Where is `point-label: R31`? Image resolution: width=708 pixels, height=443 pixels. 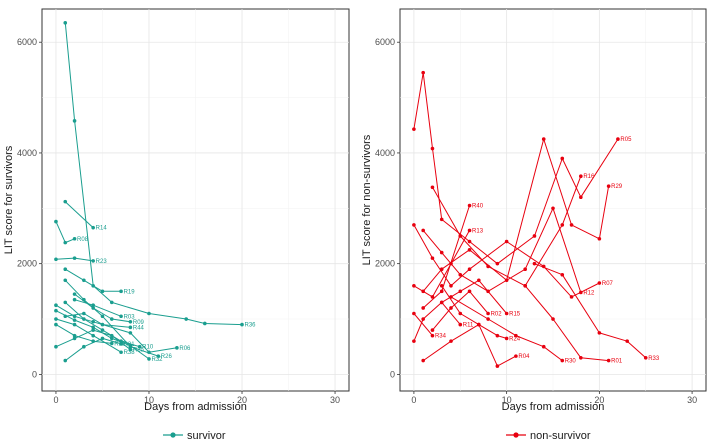 point-label: R31 is located at coordinates (130, 345).